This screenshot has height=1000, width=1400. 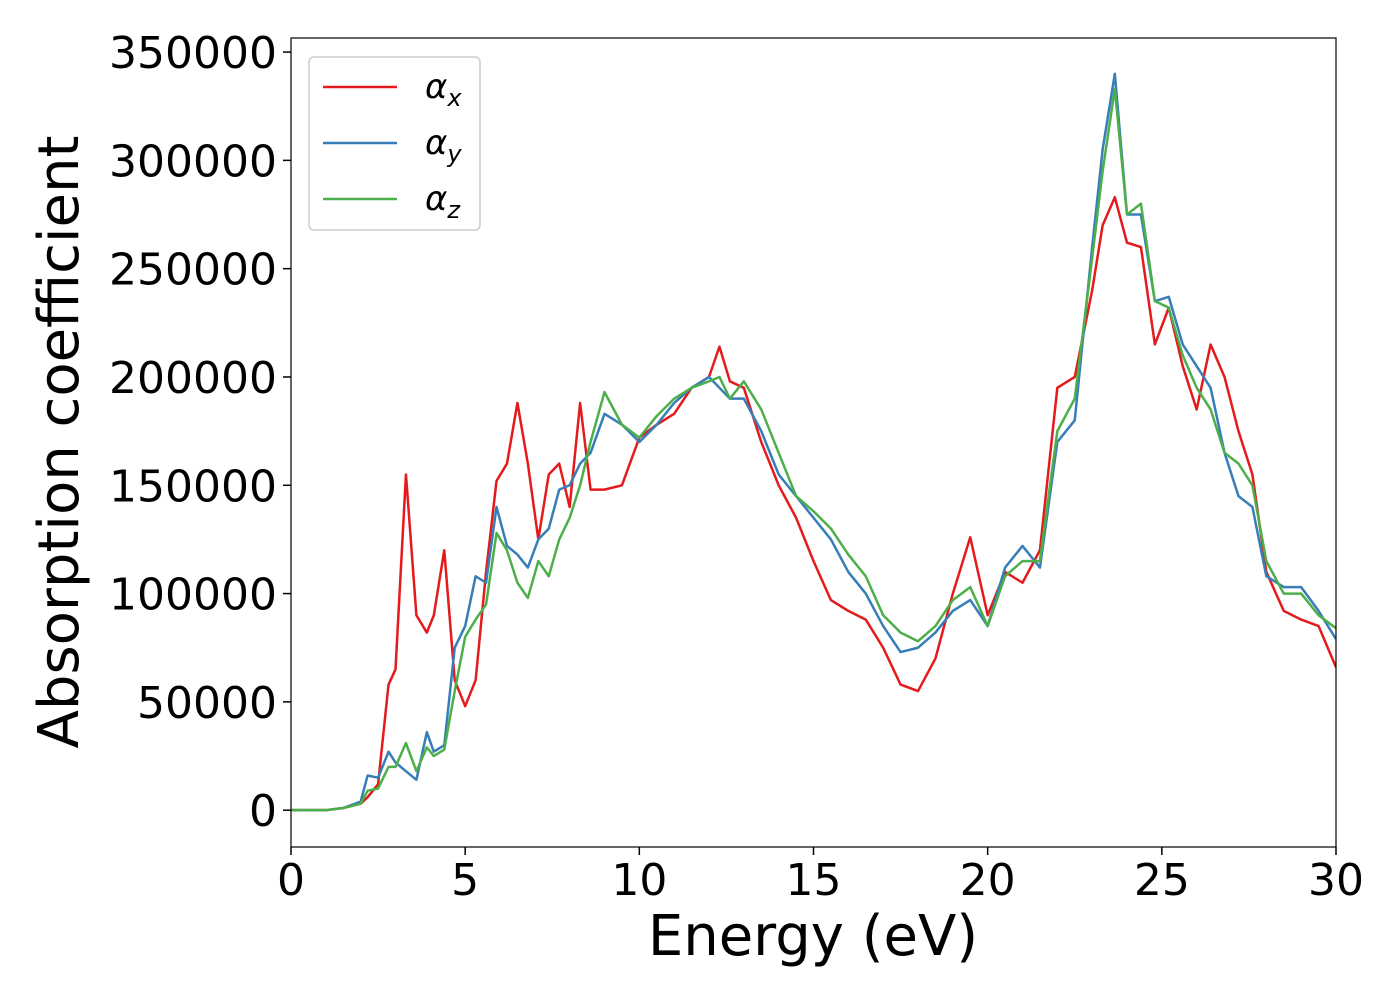 What do you see at coordinates (263, 811) in the screenshot?
I see `y-tick-label: 0` at bounding box center [263, 811].